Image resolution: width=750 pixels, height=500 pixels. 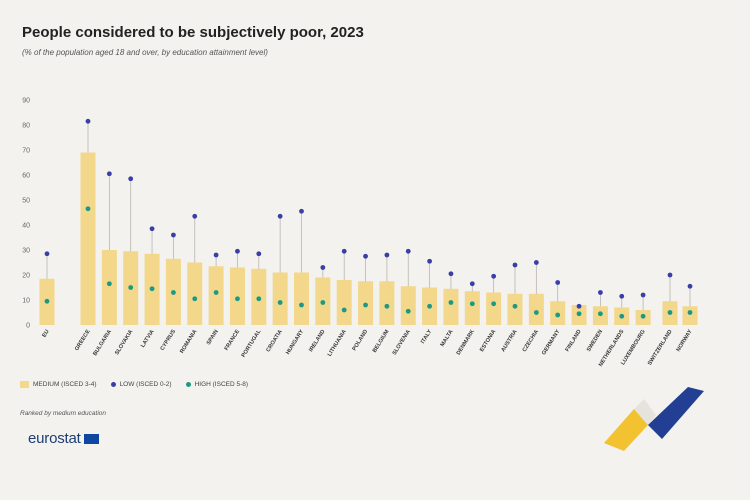 What do you see at coordinates (26, 251) in the screenshot?
I see `y-tick-label: 30` at bounding box center [26, 251].